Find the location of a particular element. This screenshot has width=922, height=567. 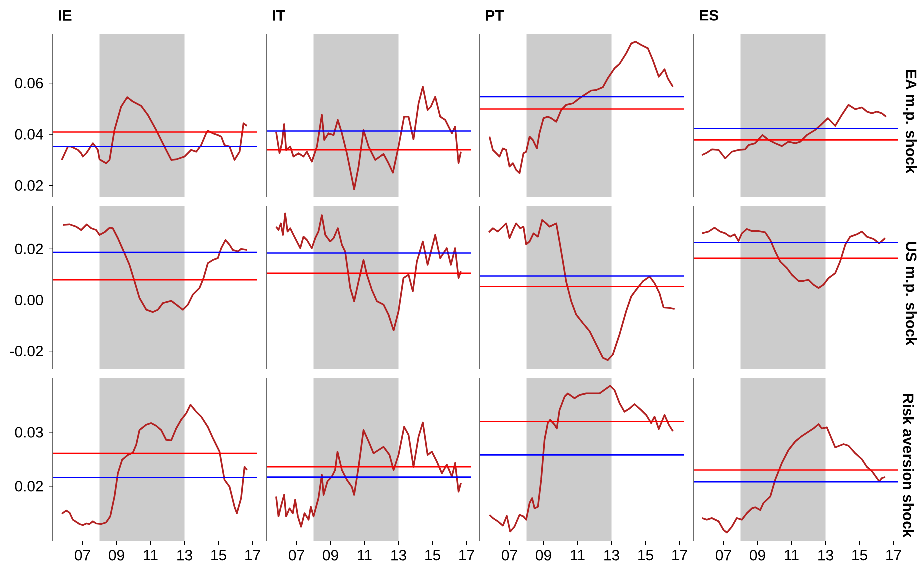

y-tick-label: 0.06 is located at coordinates (29, 83).